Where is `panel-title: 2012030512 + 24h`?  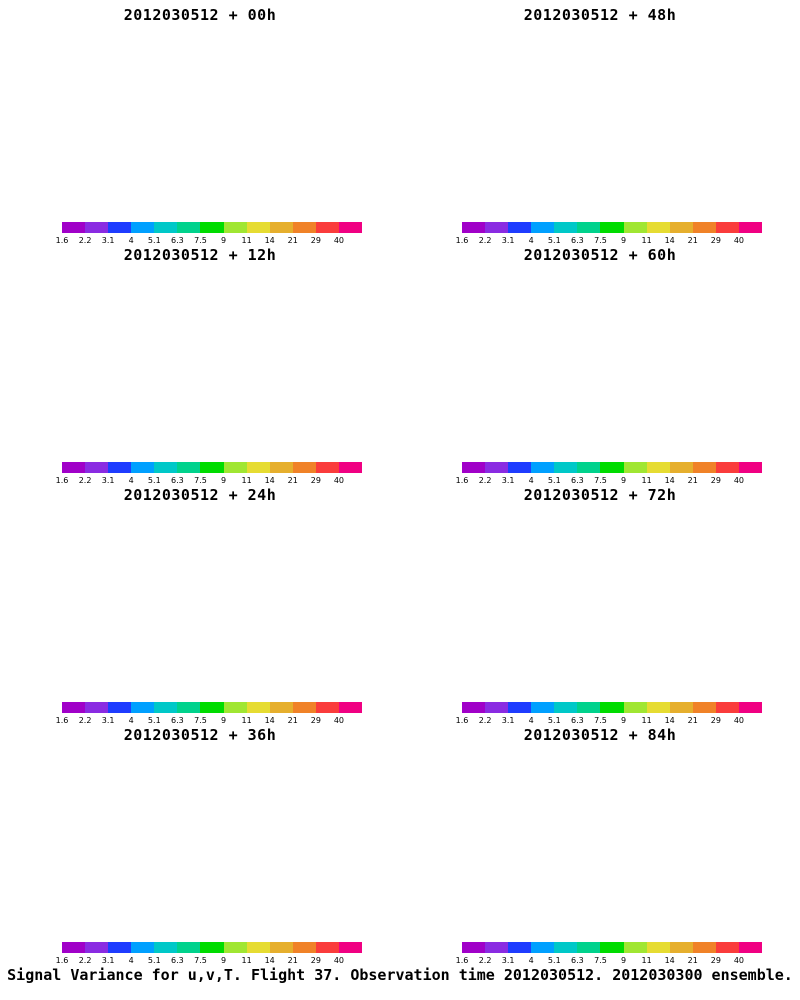 panel-title: 2012030512 + 24h is located at coordinates (200, 495).